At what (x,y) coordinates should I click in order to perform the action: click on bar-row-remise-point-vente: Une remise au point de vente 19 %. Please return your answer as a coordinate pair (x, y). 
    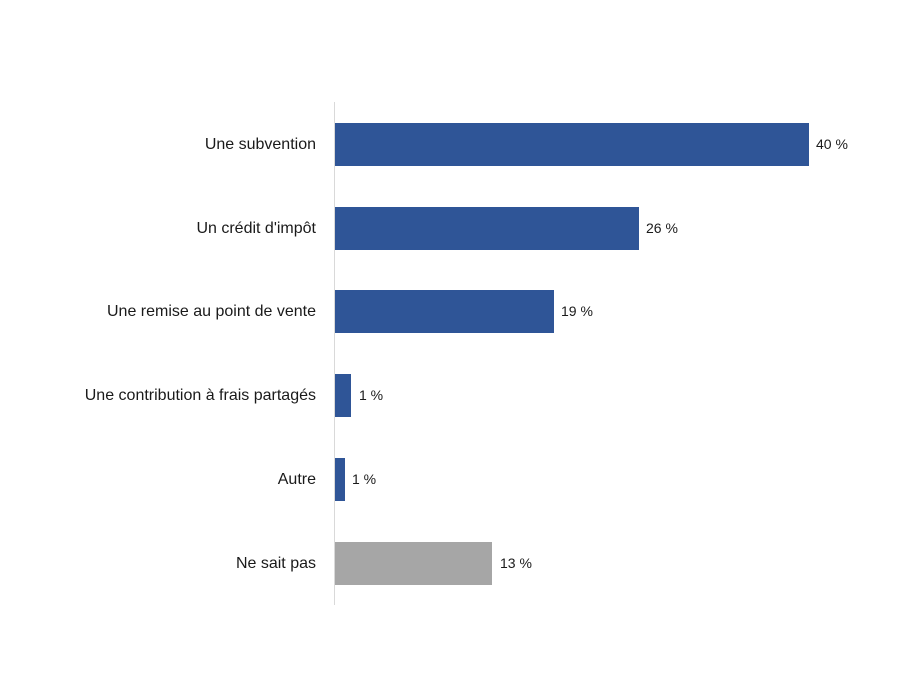
    Looking at the image, I should click on (450, 311).